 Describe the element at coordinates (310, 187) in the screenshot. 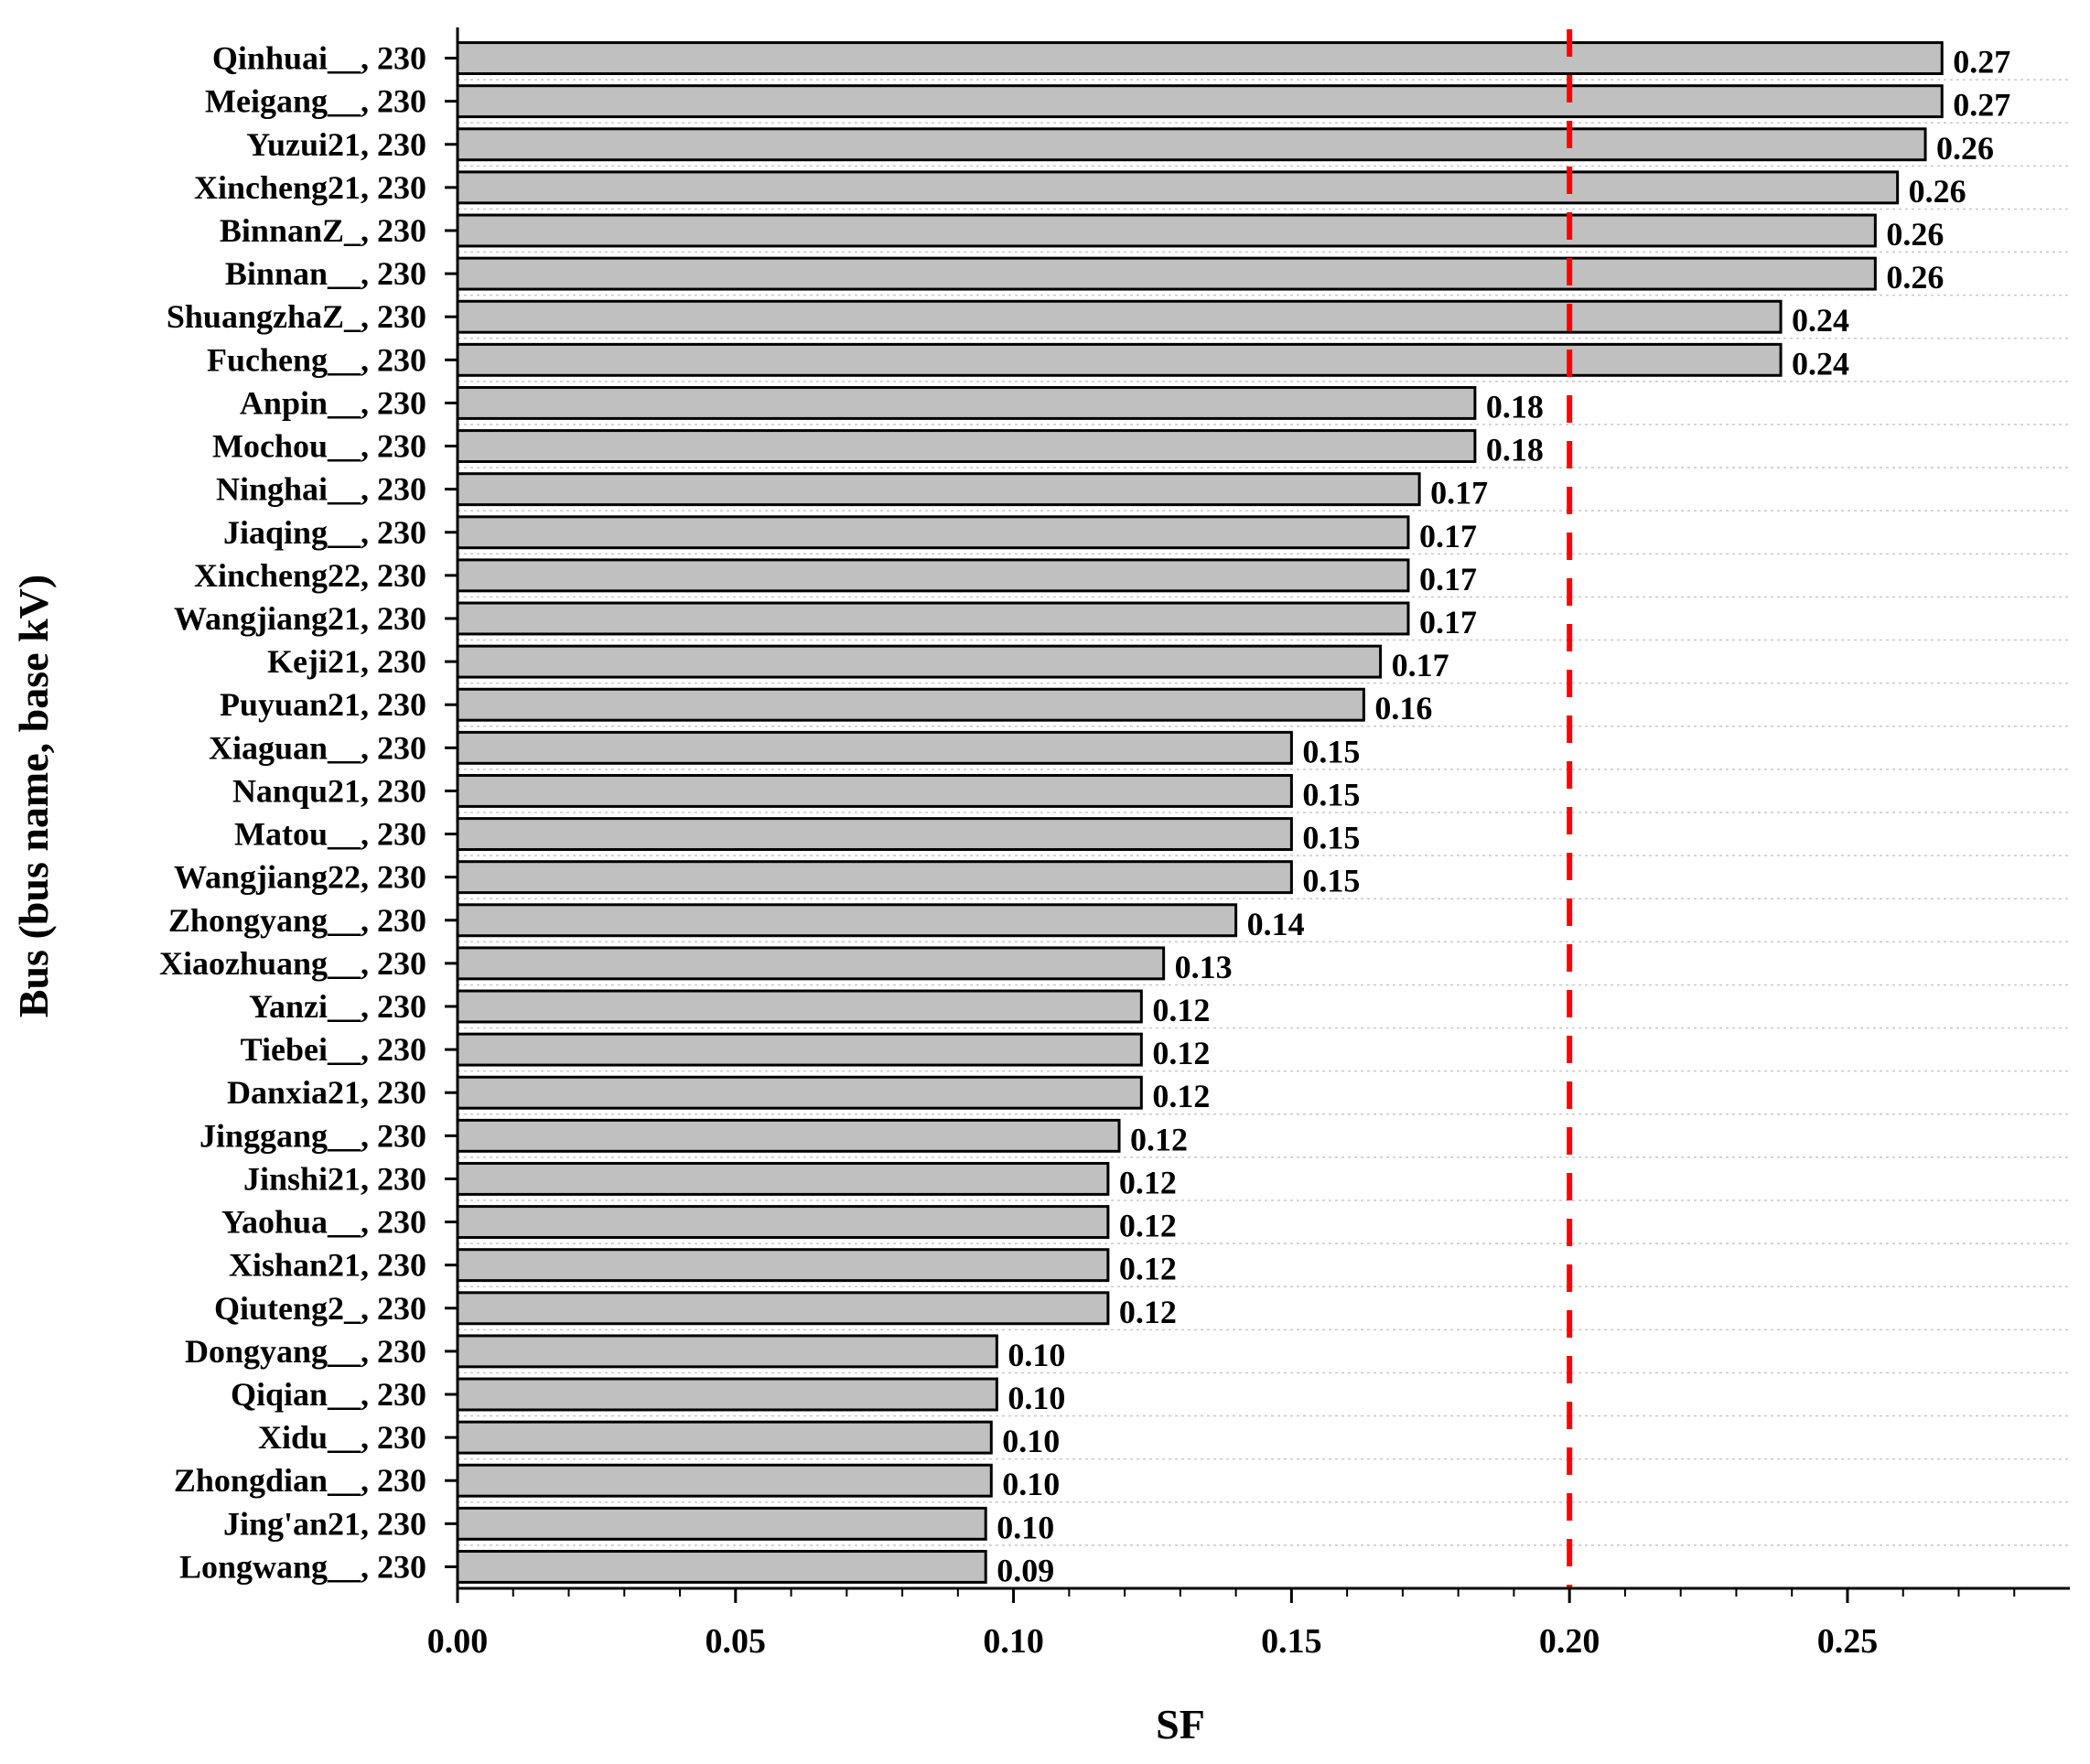

I see `category-label: Xincheng21, 230` at that location.